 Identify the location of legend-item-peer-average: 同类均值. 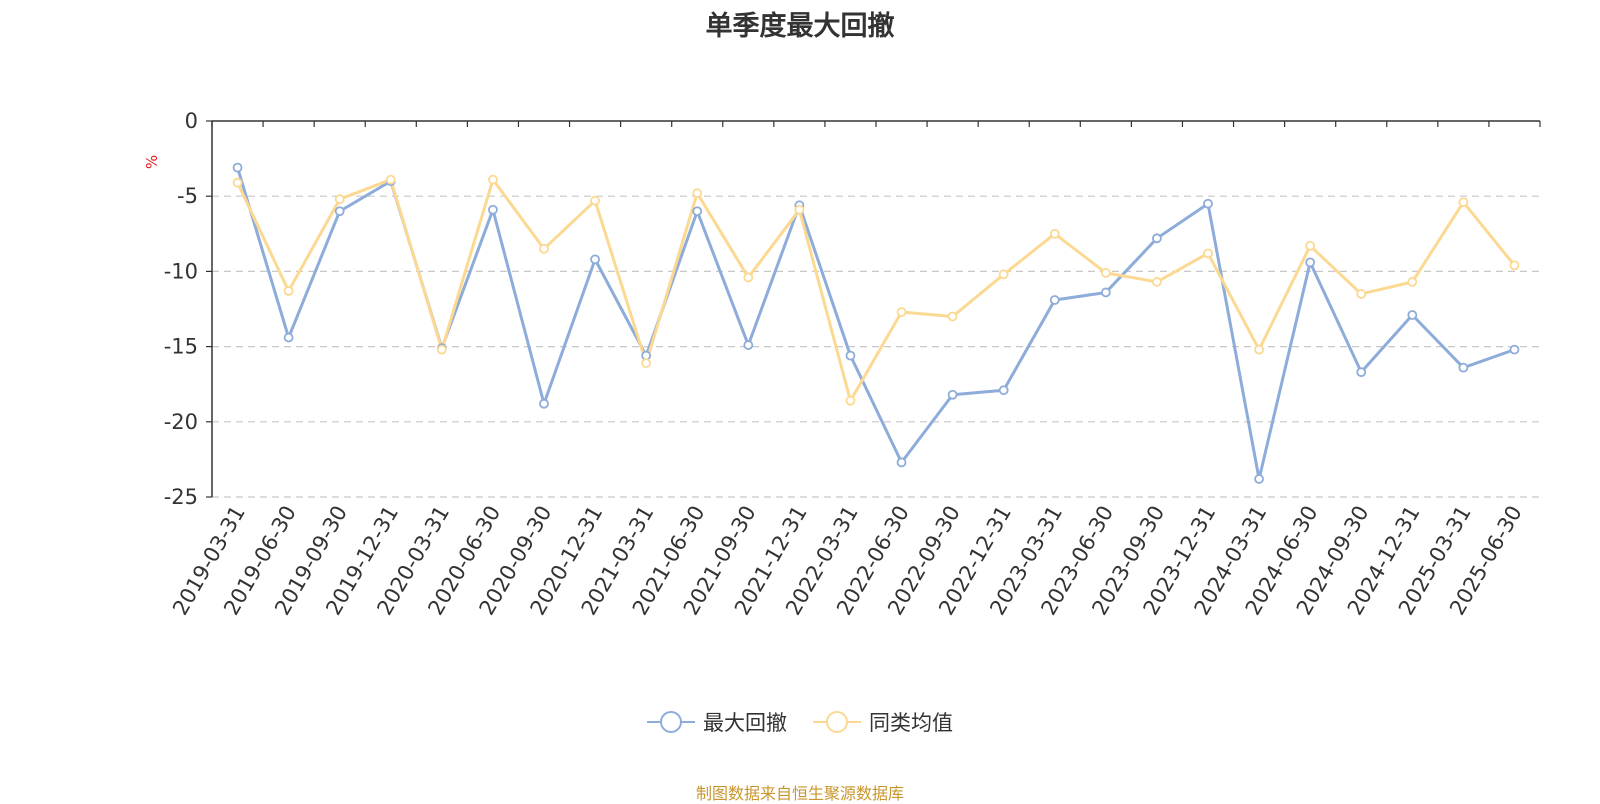
(883, 722).